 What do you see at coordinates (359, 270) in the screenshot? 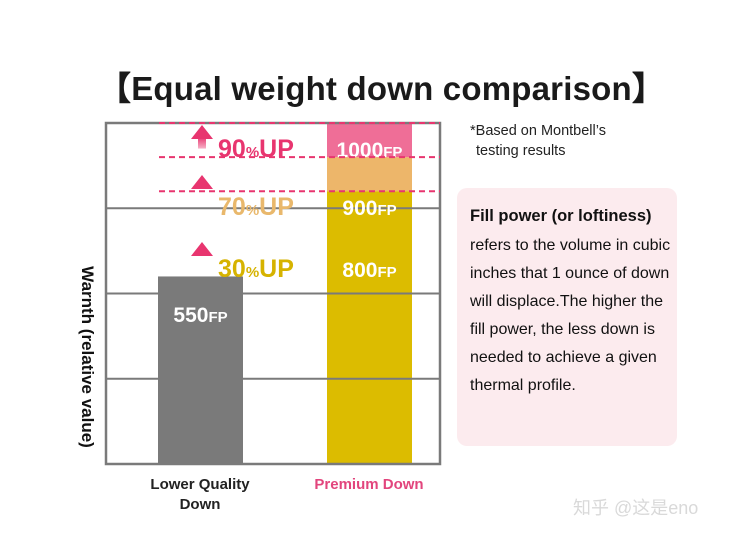
I see `label-premium-800-number: 800` at bounding box center [359, 270].